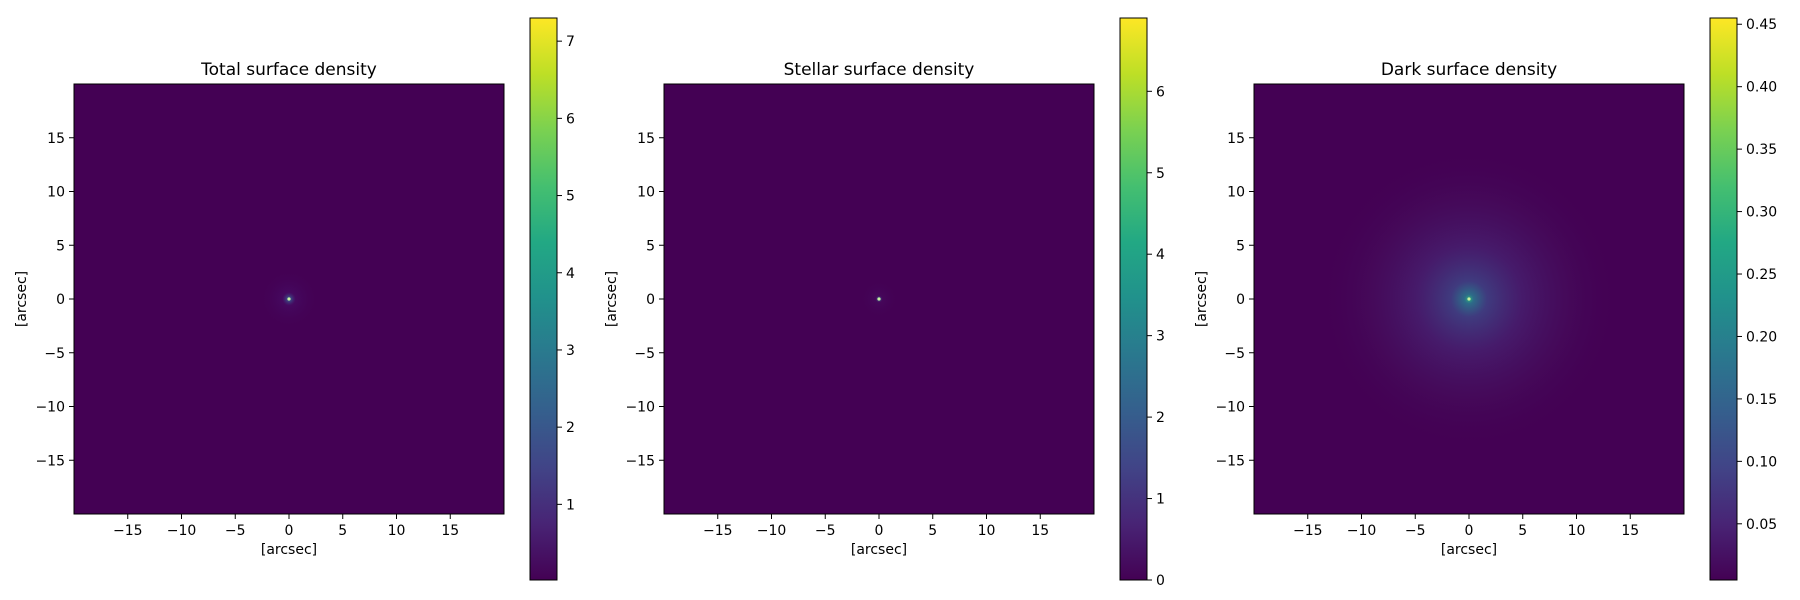  What do you see at coordinates (1761, 275) in the screenshot?
I see `colorbar-tick-label: 0.25` at bounding box center [1761, 275].